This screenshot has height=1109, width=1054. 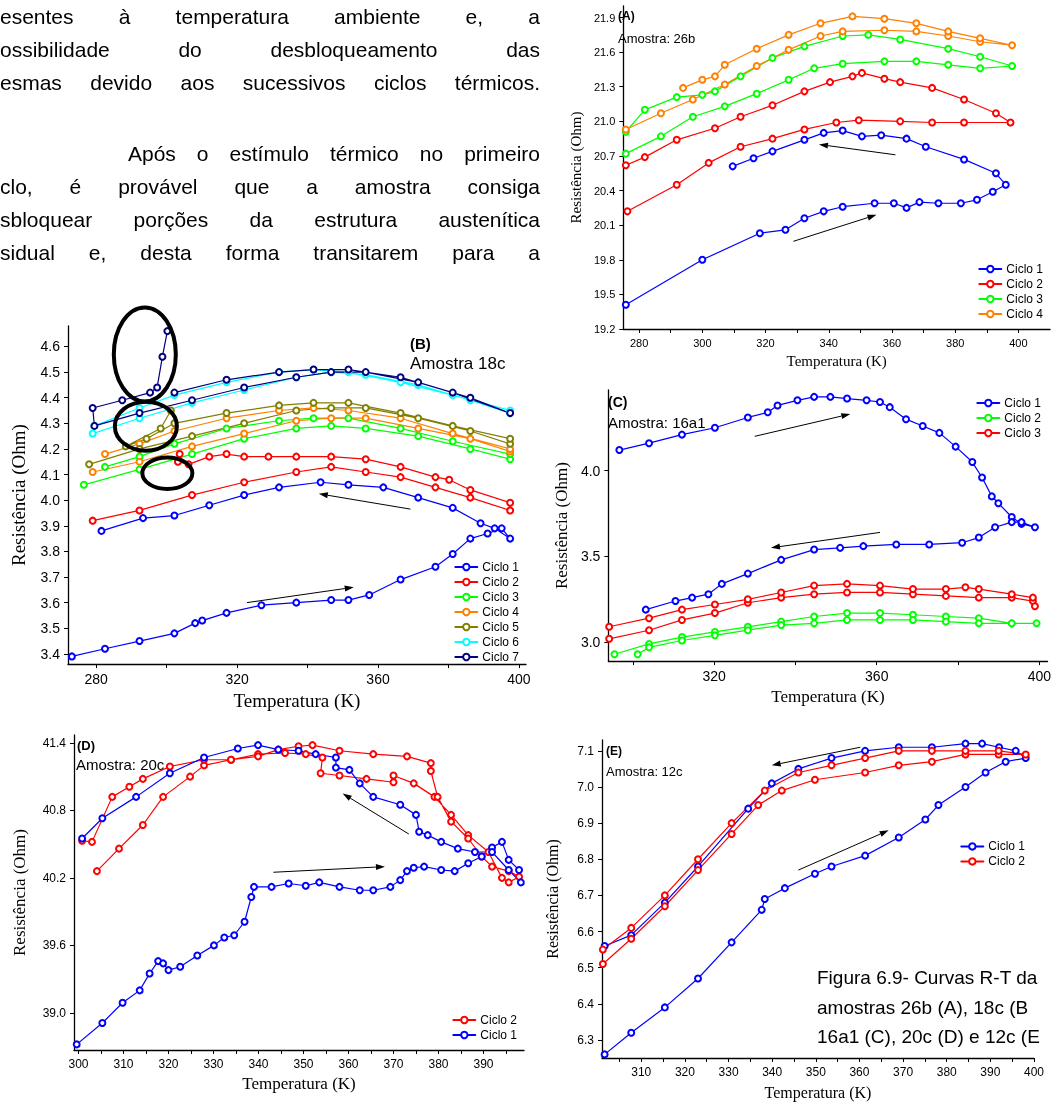 I want to click on y-tick-label: 4.1, so click(x=50, y=474).